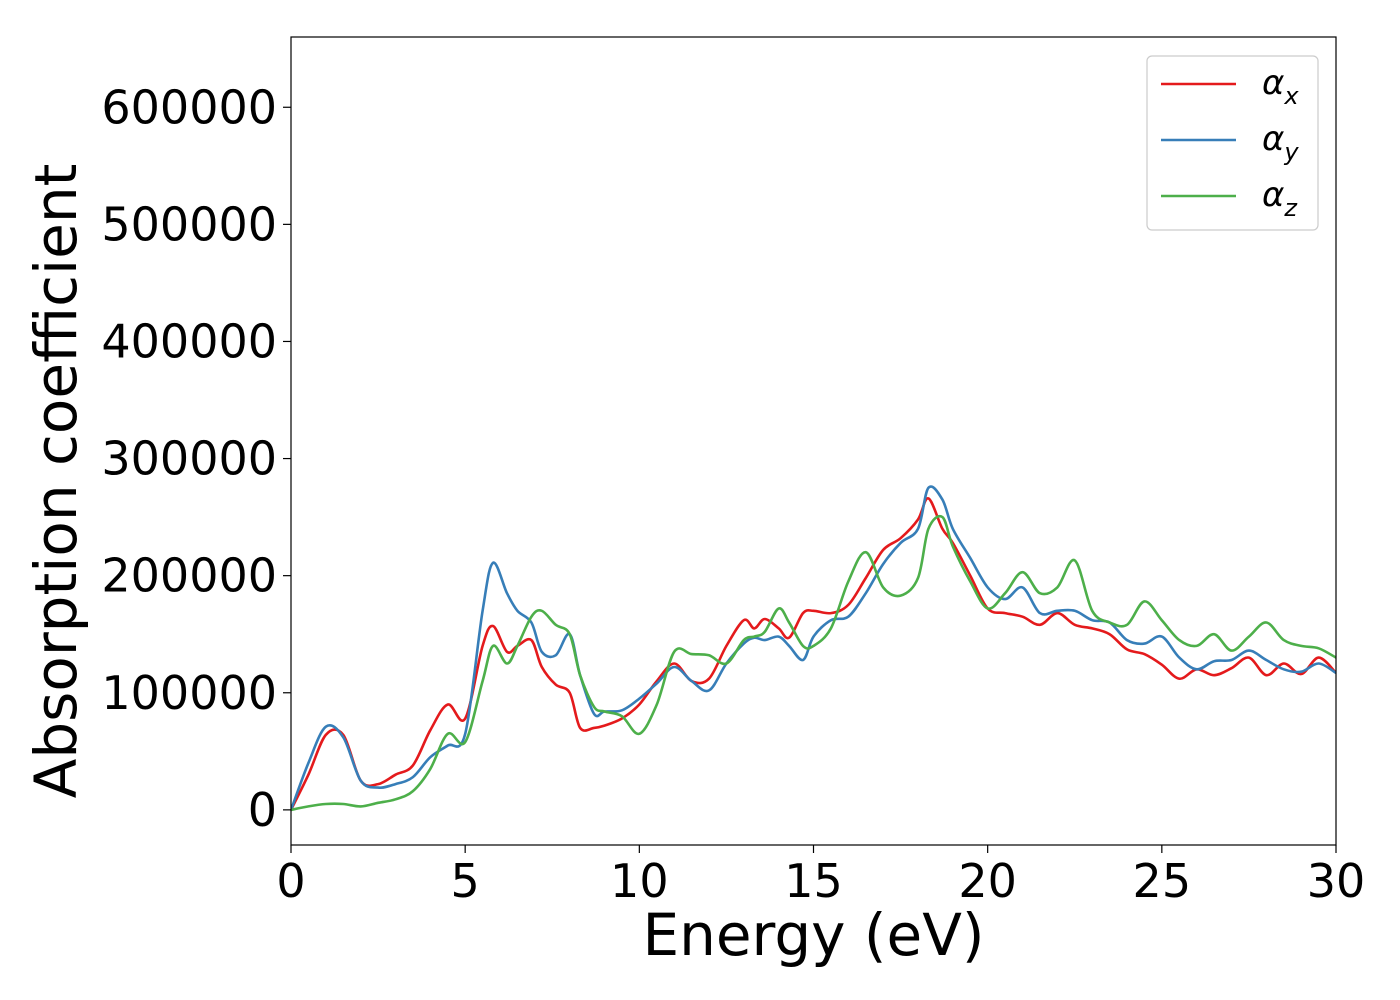  Describe the element at coordinates (189, 576) in the screenshot. I see `y-tick-label: 200000` at that location.